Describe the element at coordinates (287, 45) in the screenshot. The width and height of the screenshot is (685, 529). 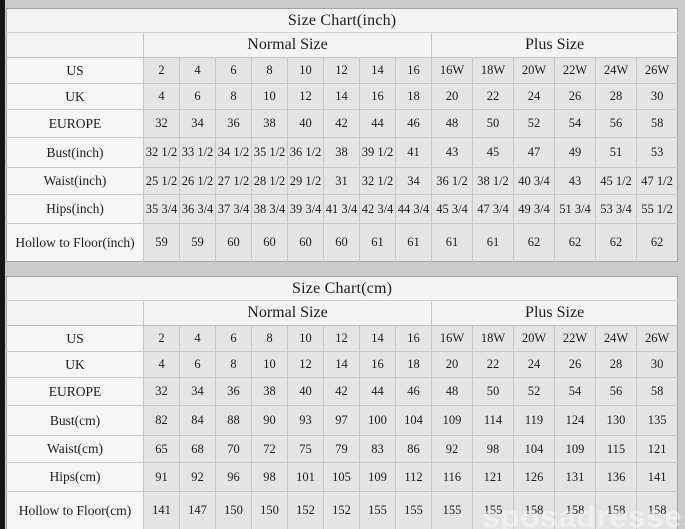
I see `group-header-normal: Normal Size` at that location.